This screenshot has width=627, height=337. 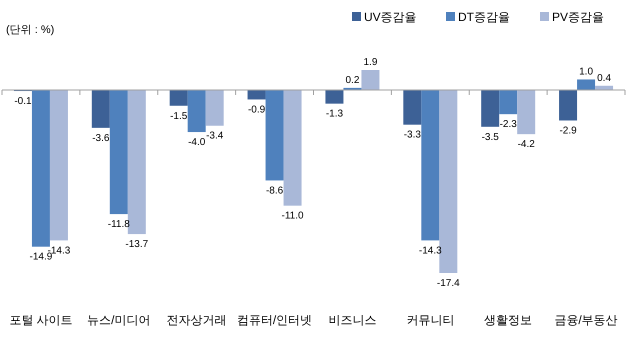 What do you see at coordinates (274, 320) in the screenshot?
I see `x-tick-label: 컴퓨터/인터넷` at bounding box center [274, 320].